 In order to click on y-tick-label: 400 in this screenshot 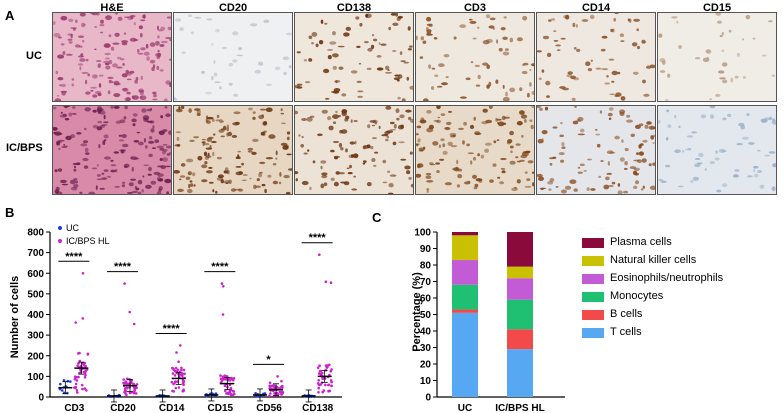, I will do `click(35, 315)`.